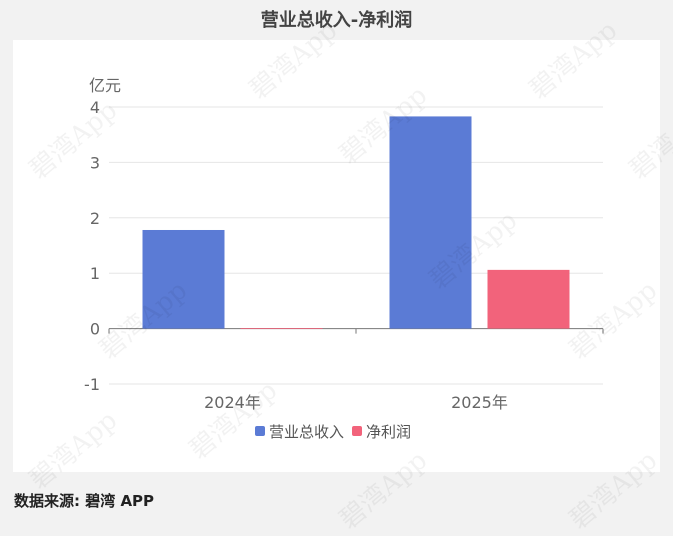  I want to click on y-tick-label: 3, so click(95, 162).